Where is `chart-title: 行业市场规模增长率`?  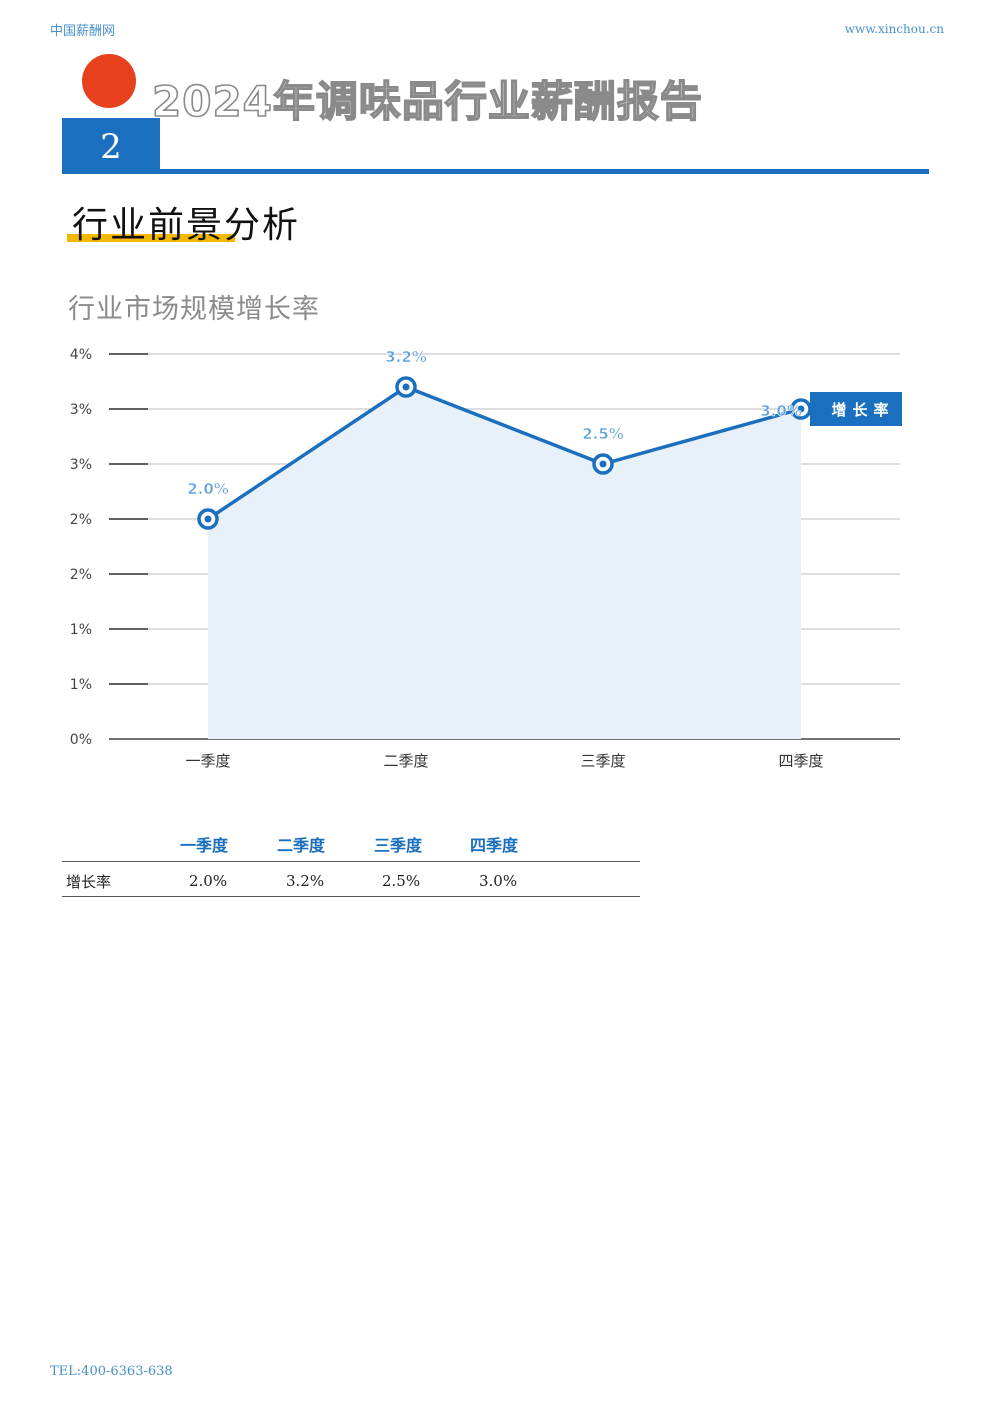 chart-title: 行业市场规模增长率 is located at coordinates (194, 309).